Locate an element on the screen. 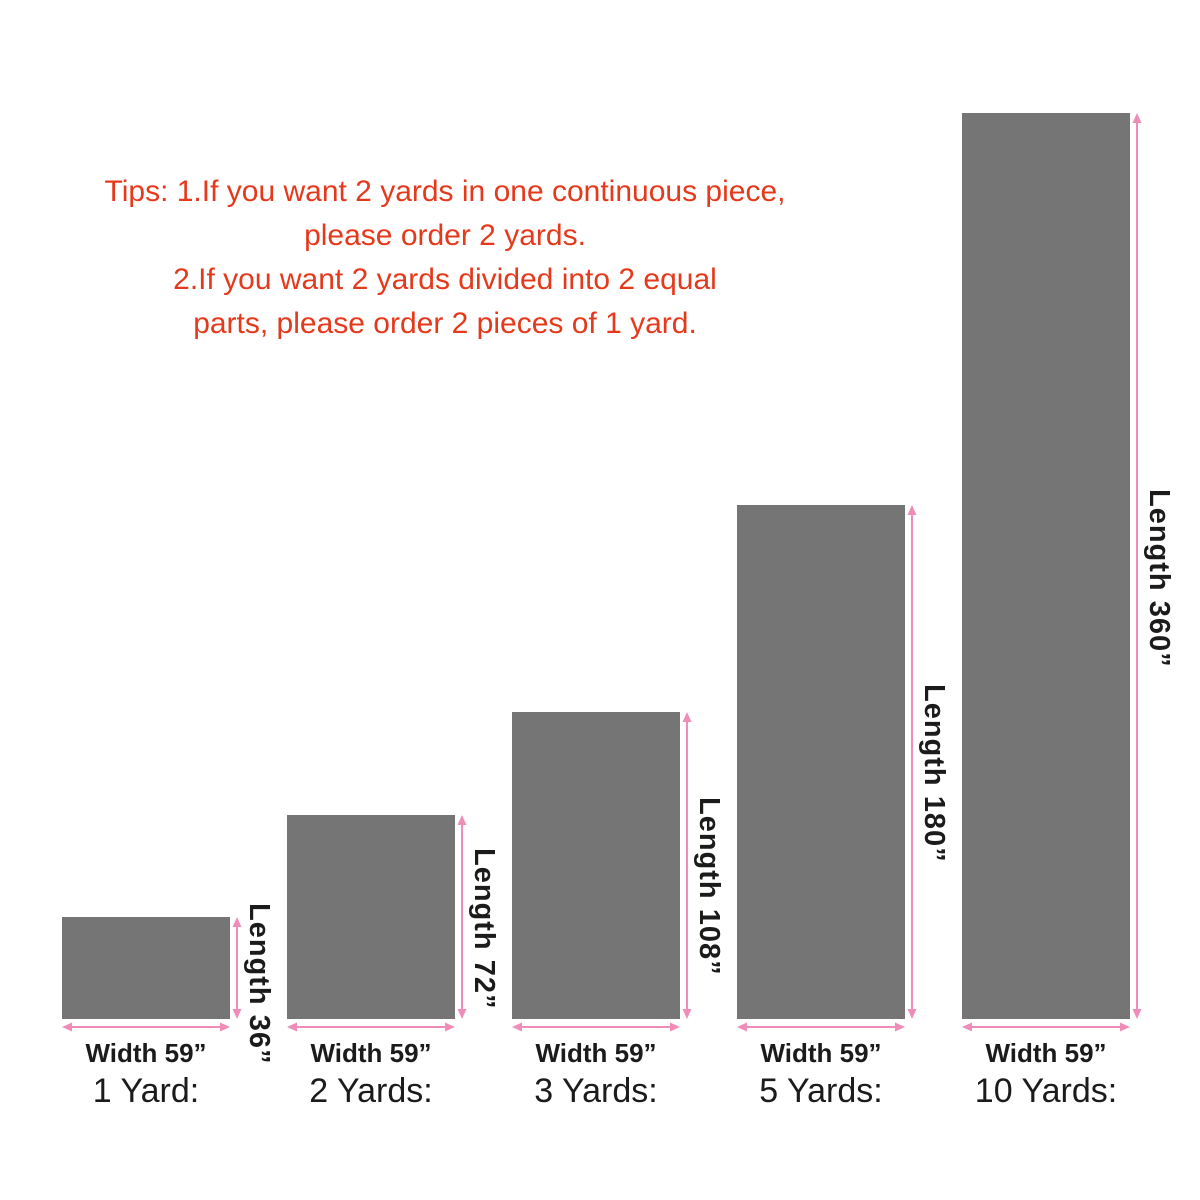 This screenshot has height=1200, width=1200. length-label-5yards: Length 180” is located at coordinates (934, 773).